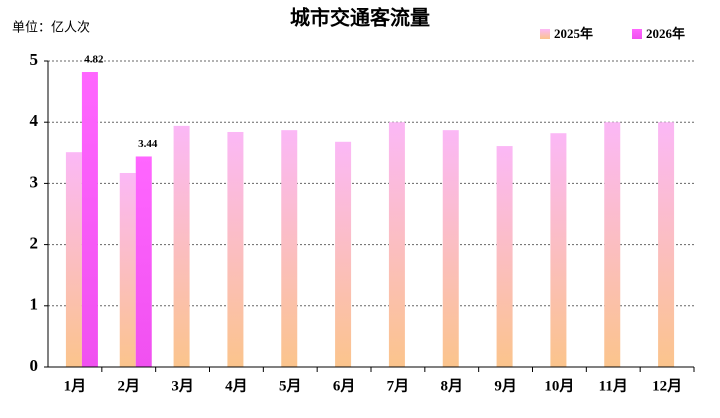 The width and height of the screenshot is (720, 418). I want to click on y-tick-label: 4, so click(34, 120).